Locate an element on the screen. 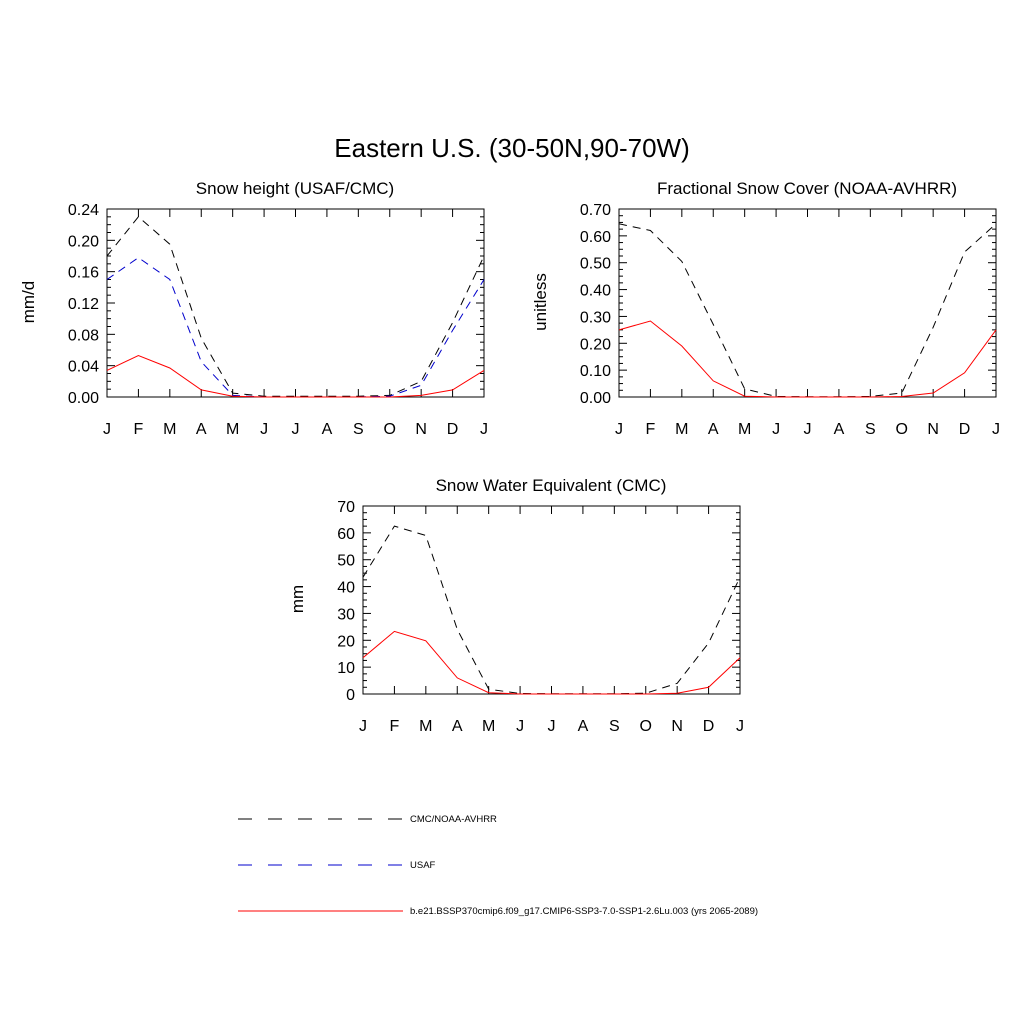 The height and width of the screenshot is (1024, 1024). y-tick-label: 0.10 is located at coordinates (595, 371).